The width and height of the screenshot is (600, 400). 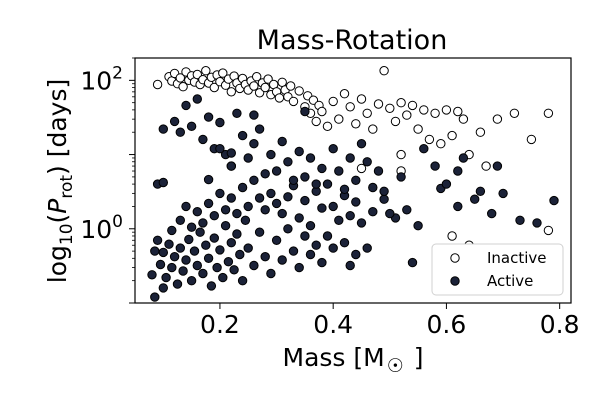 What do you see at coordinates (333, 324) in the screenshot?
I see `x-tick-label: 0.4` at bounding box center [333, 324].